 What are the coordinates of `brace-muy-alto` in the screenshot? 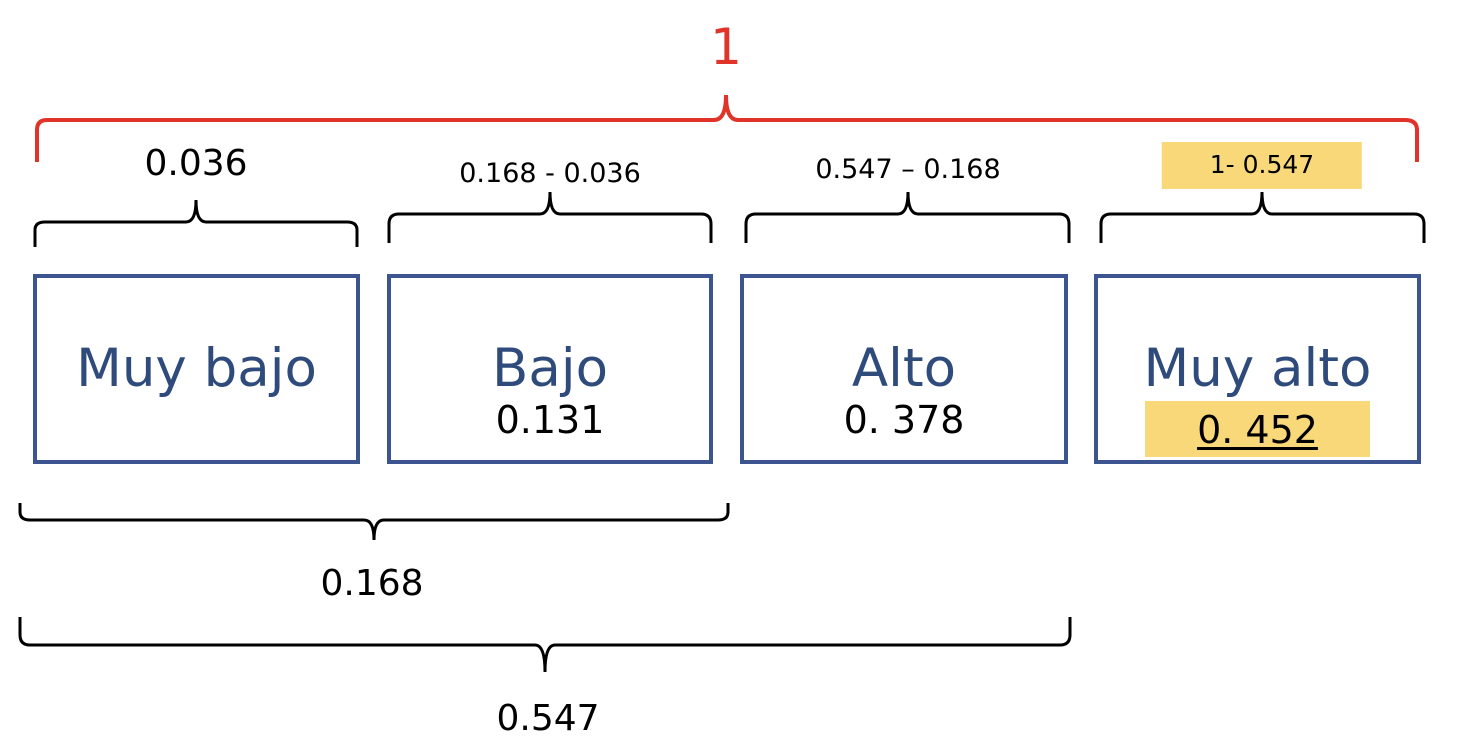 It's located at (1262, 217).